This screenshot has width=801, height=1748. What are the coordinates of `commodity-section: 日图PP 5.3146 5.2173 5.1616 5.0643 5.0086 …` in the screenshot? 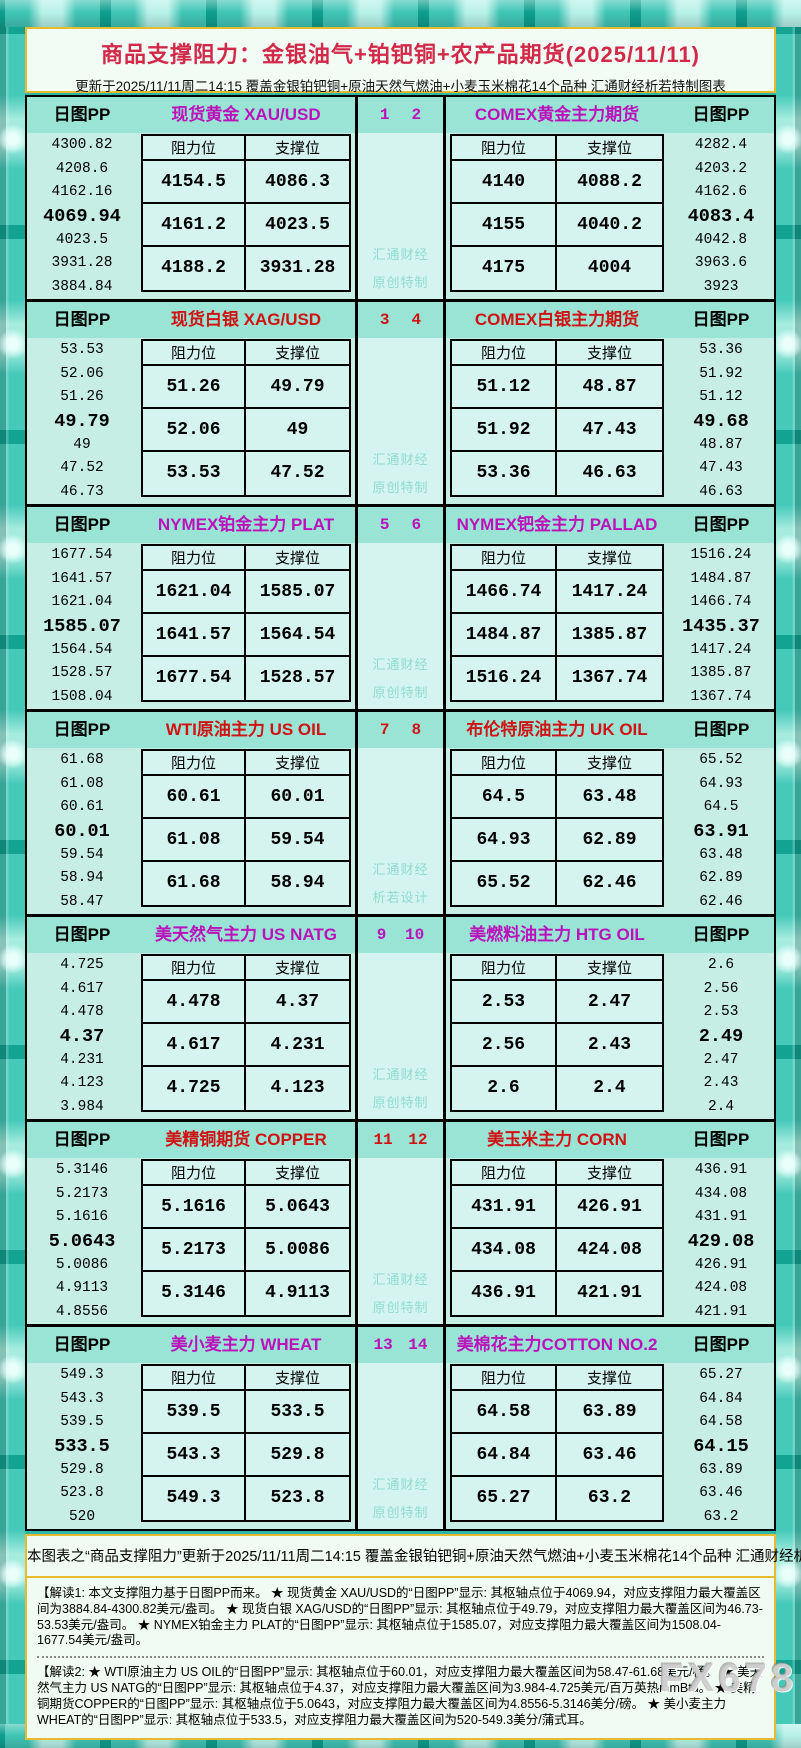 It's located at (400, 1224).